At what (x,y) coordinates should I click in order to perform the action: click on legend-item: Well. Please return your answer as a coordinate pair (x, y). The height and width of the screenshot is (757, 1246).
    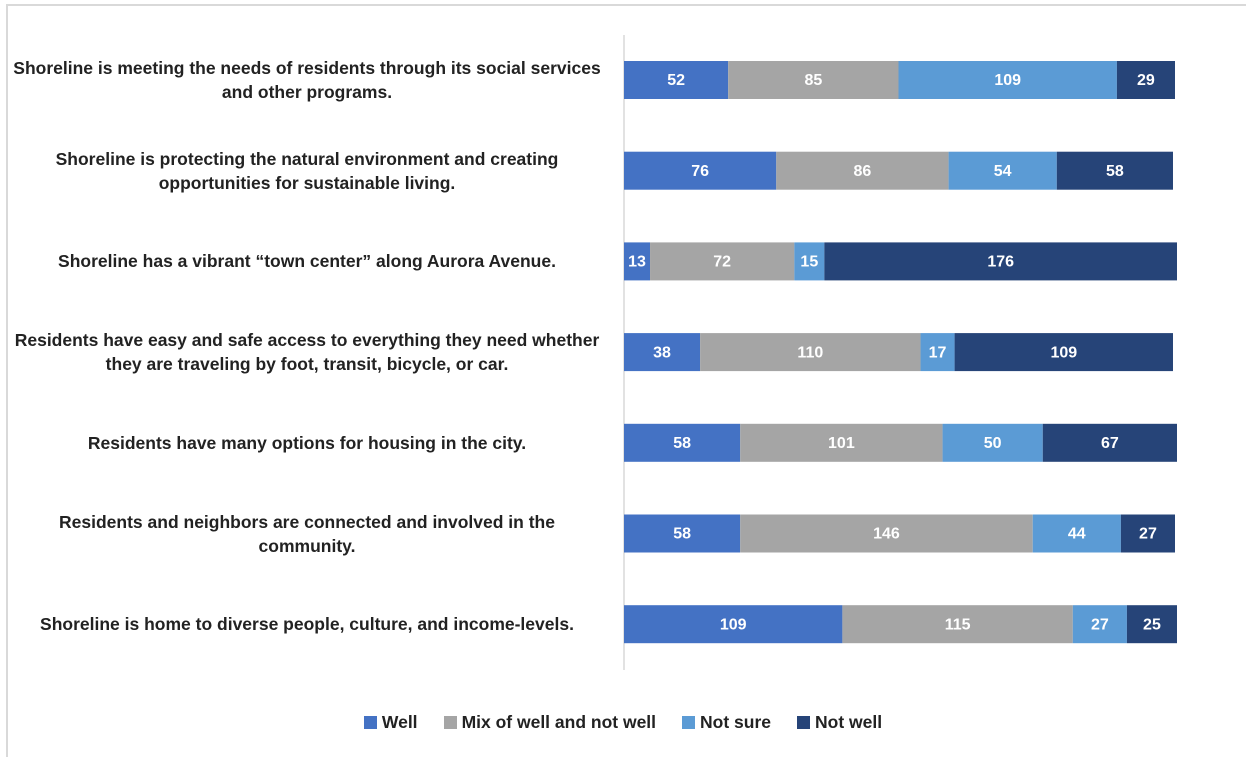
    Looking at the image, I should click on (390, 722).